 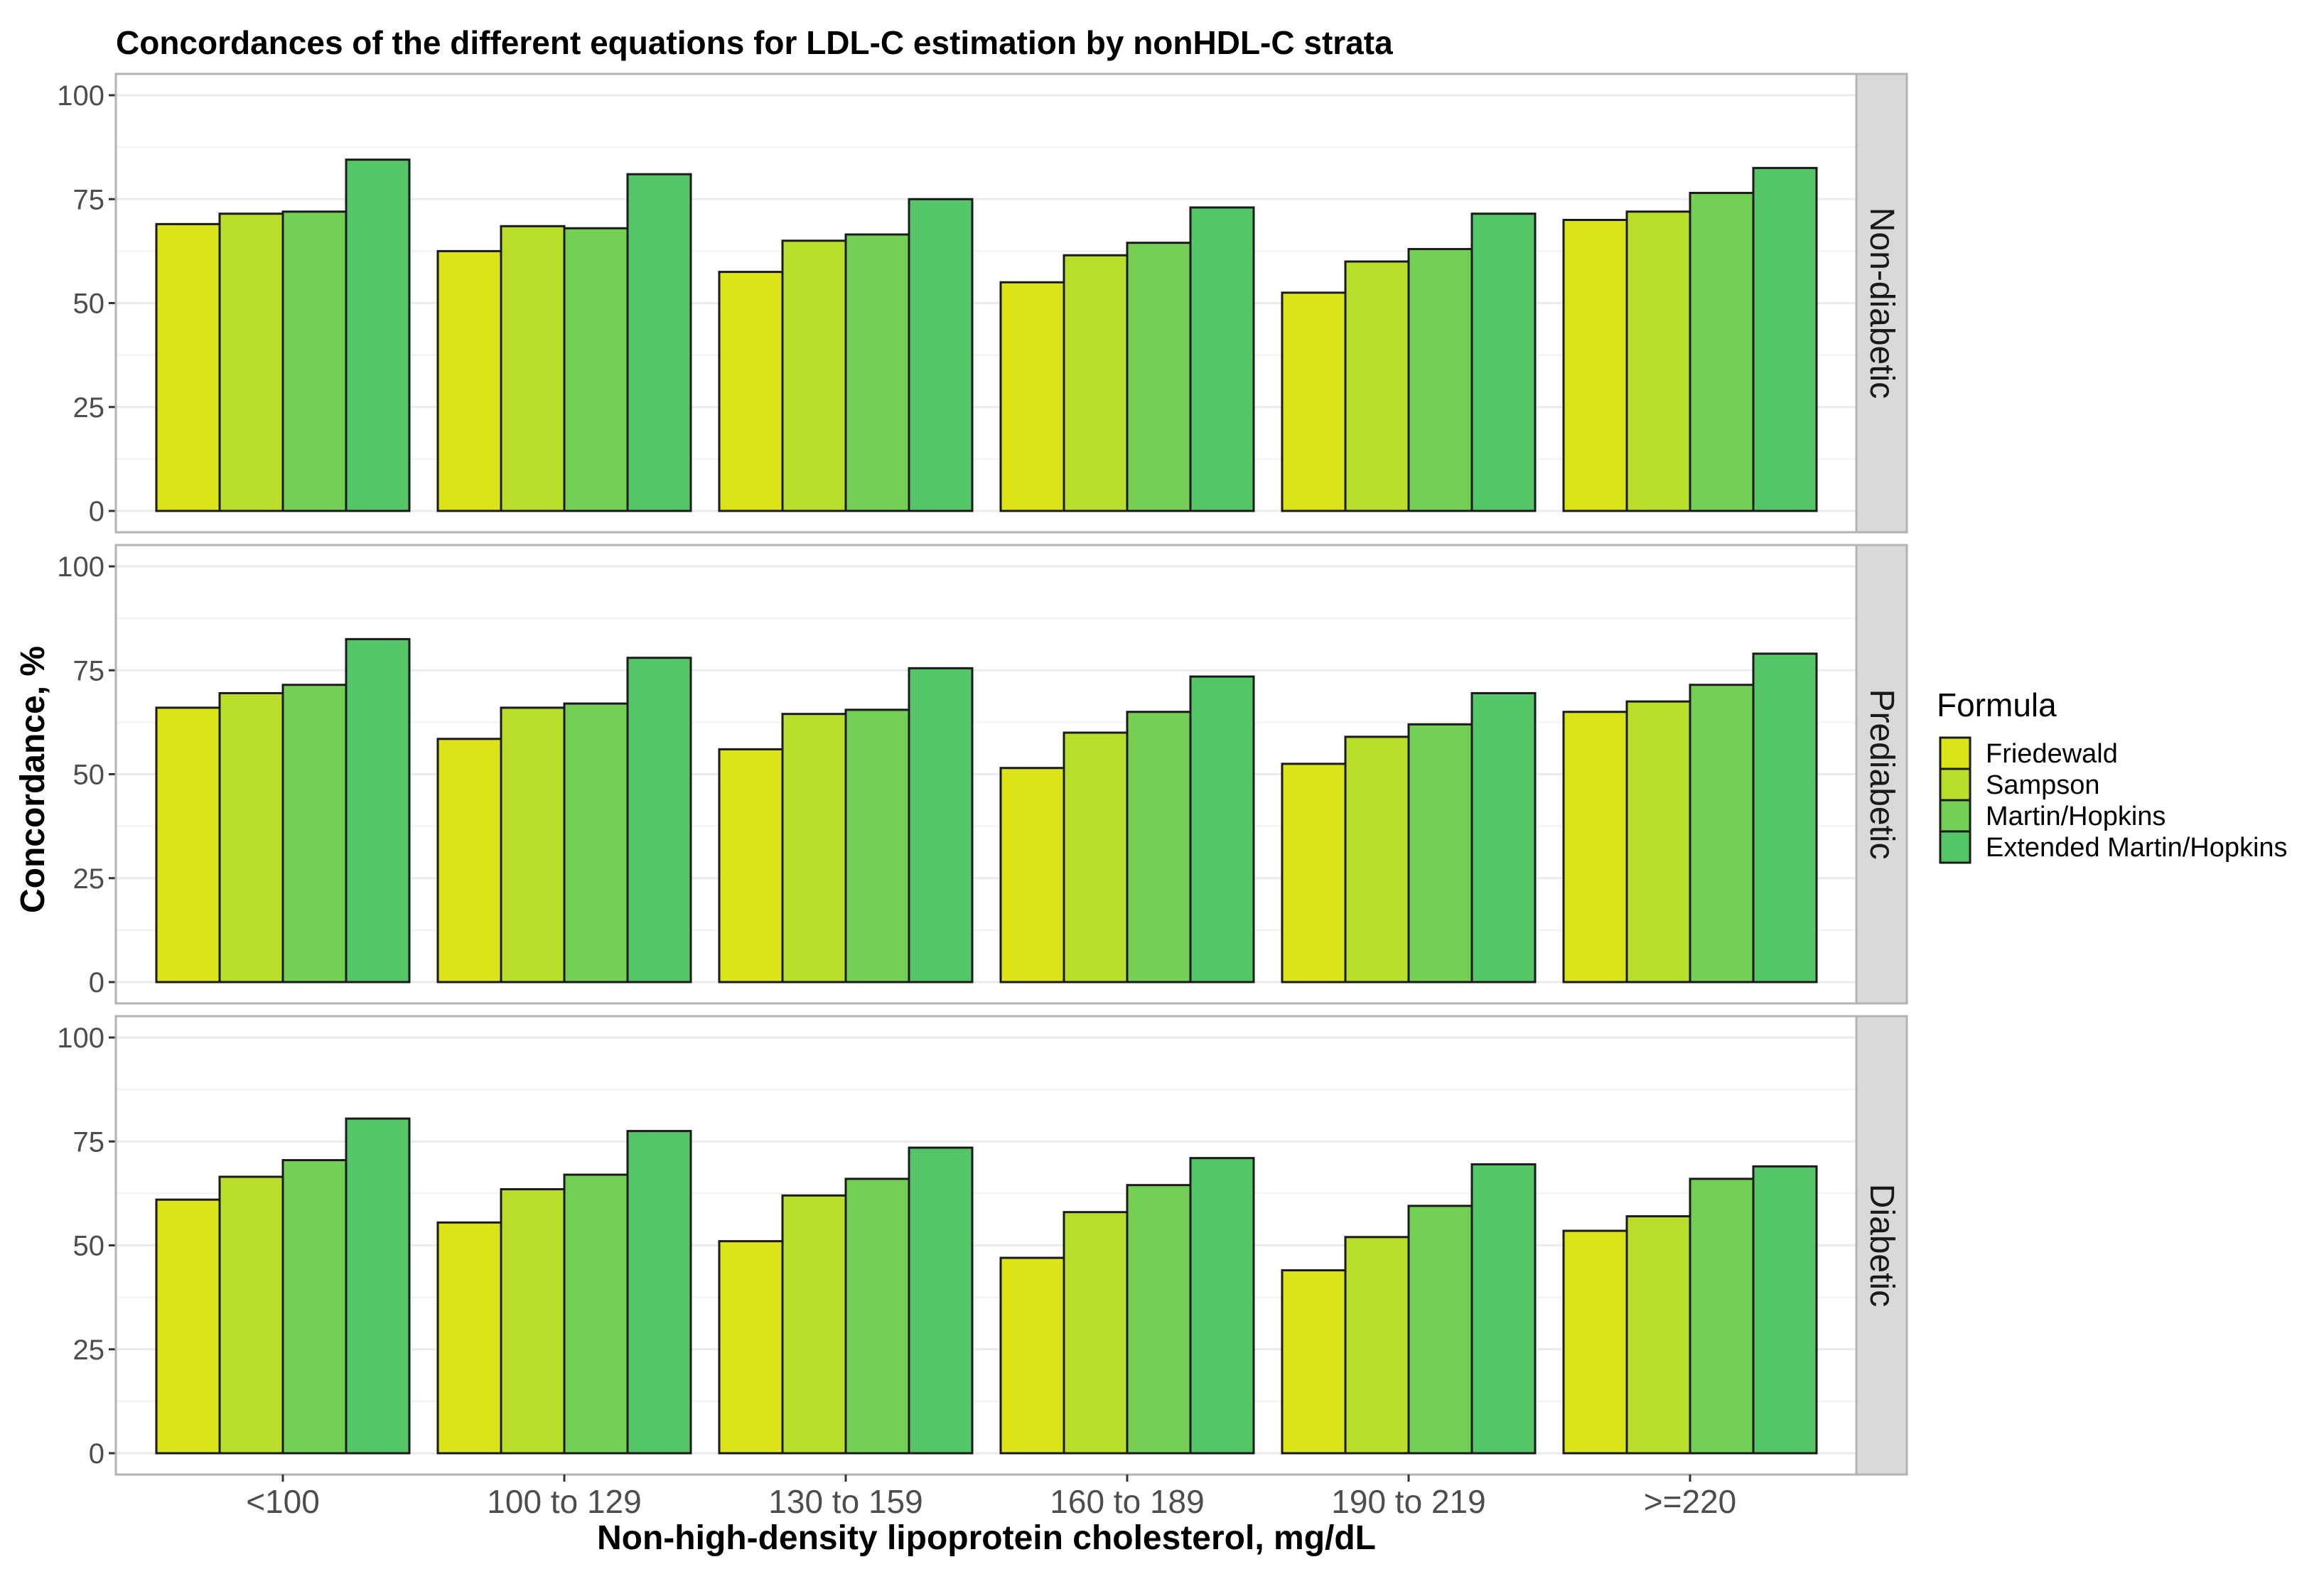 I want to click on facet-strip-label: Prediabetic, so click(x=1881, y=774).